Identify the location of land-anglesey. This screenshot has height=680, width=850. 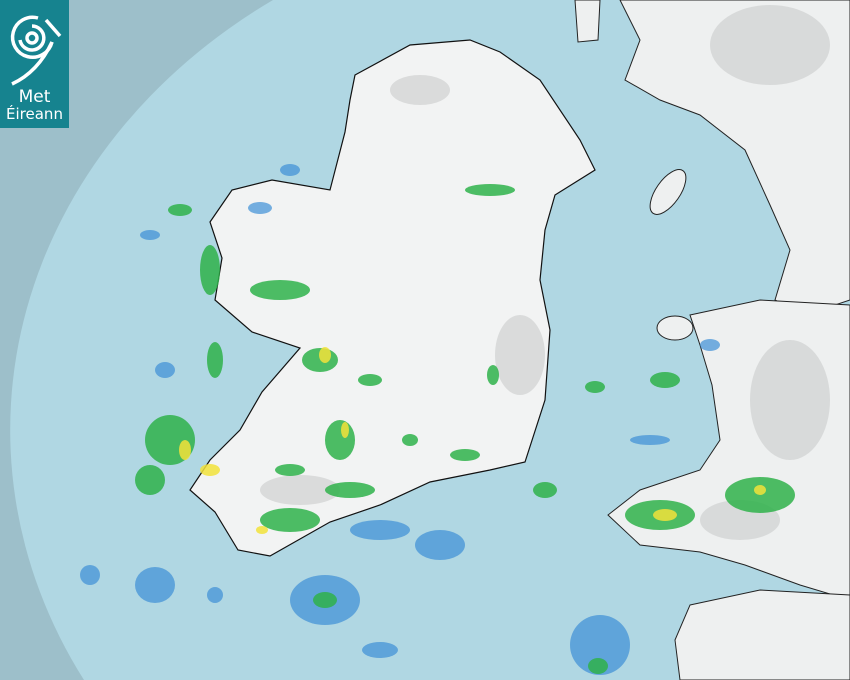
(675, 328).